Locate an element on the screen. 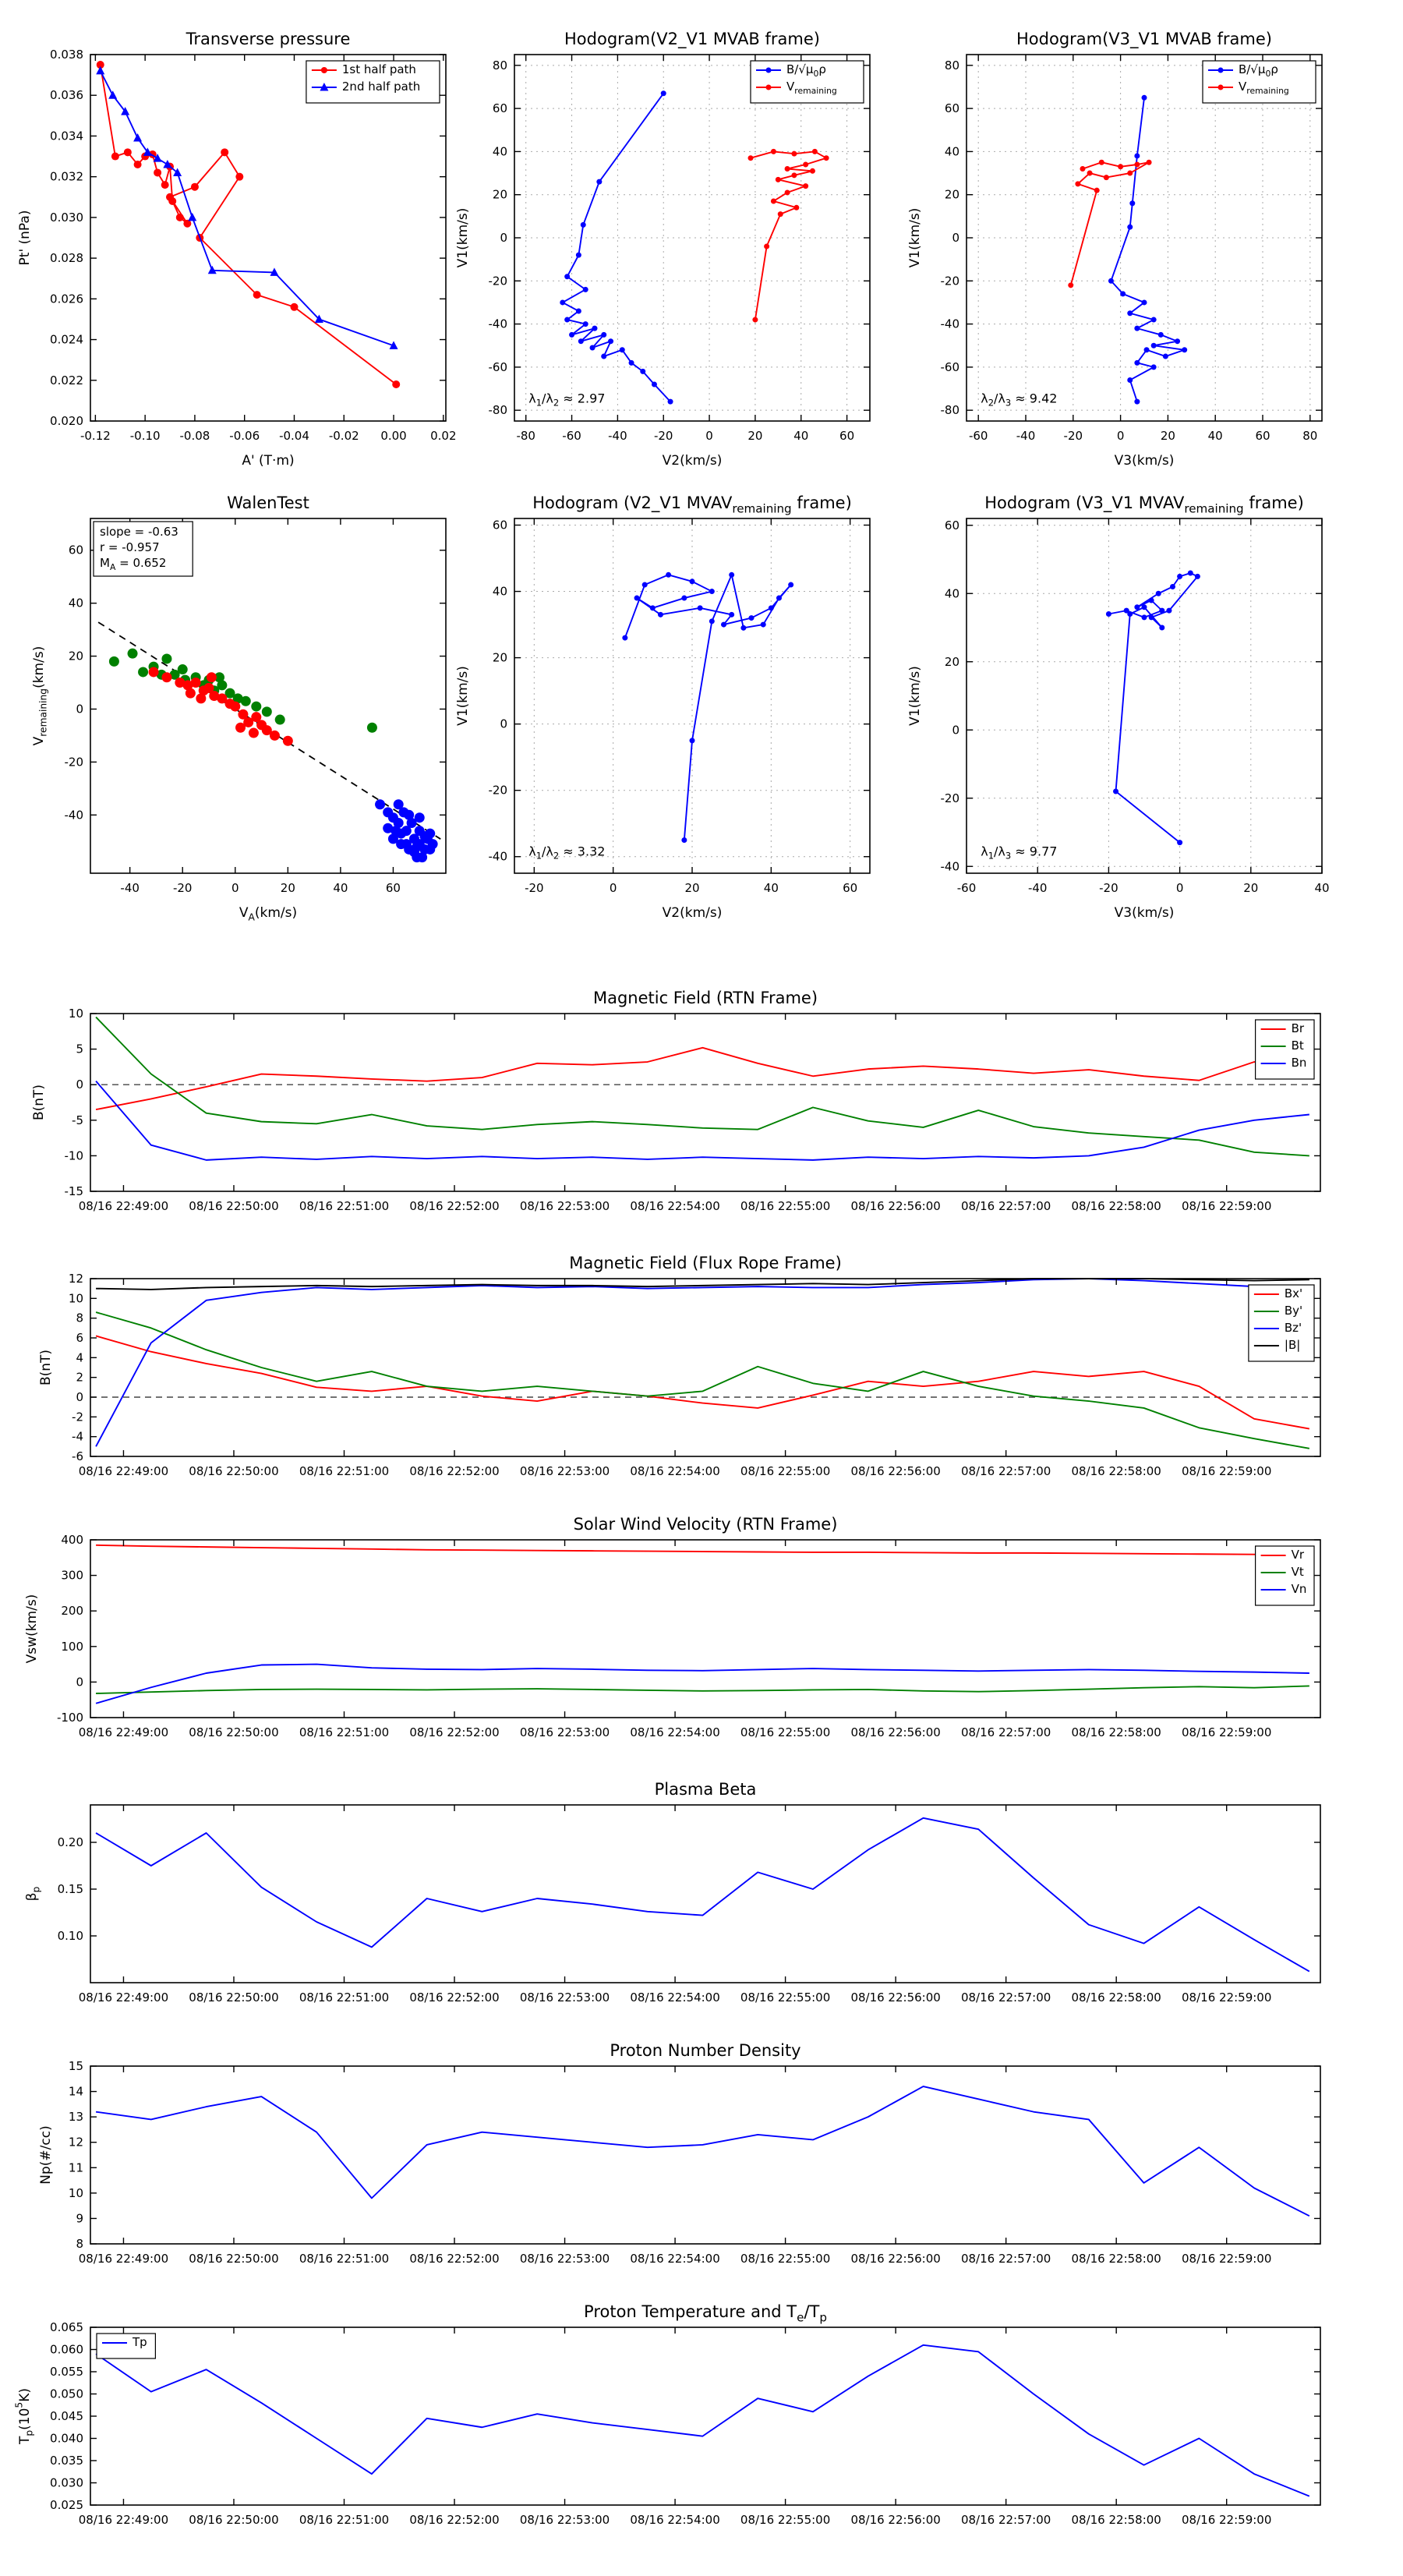  hodogram-v2v1-mvab-ytick: 80 is located at coordinates (500, 65).